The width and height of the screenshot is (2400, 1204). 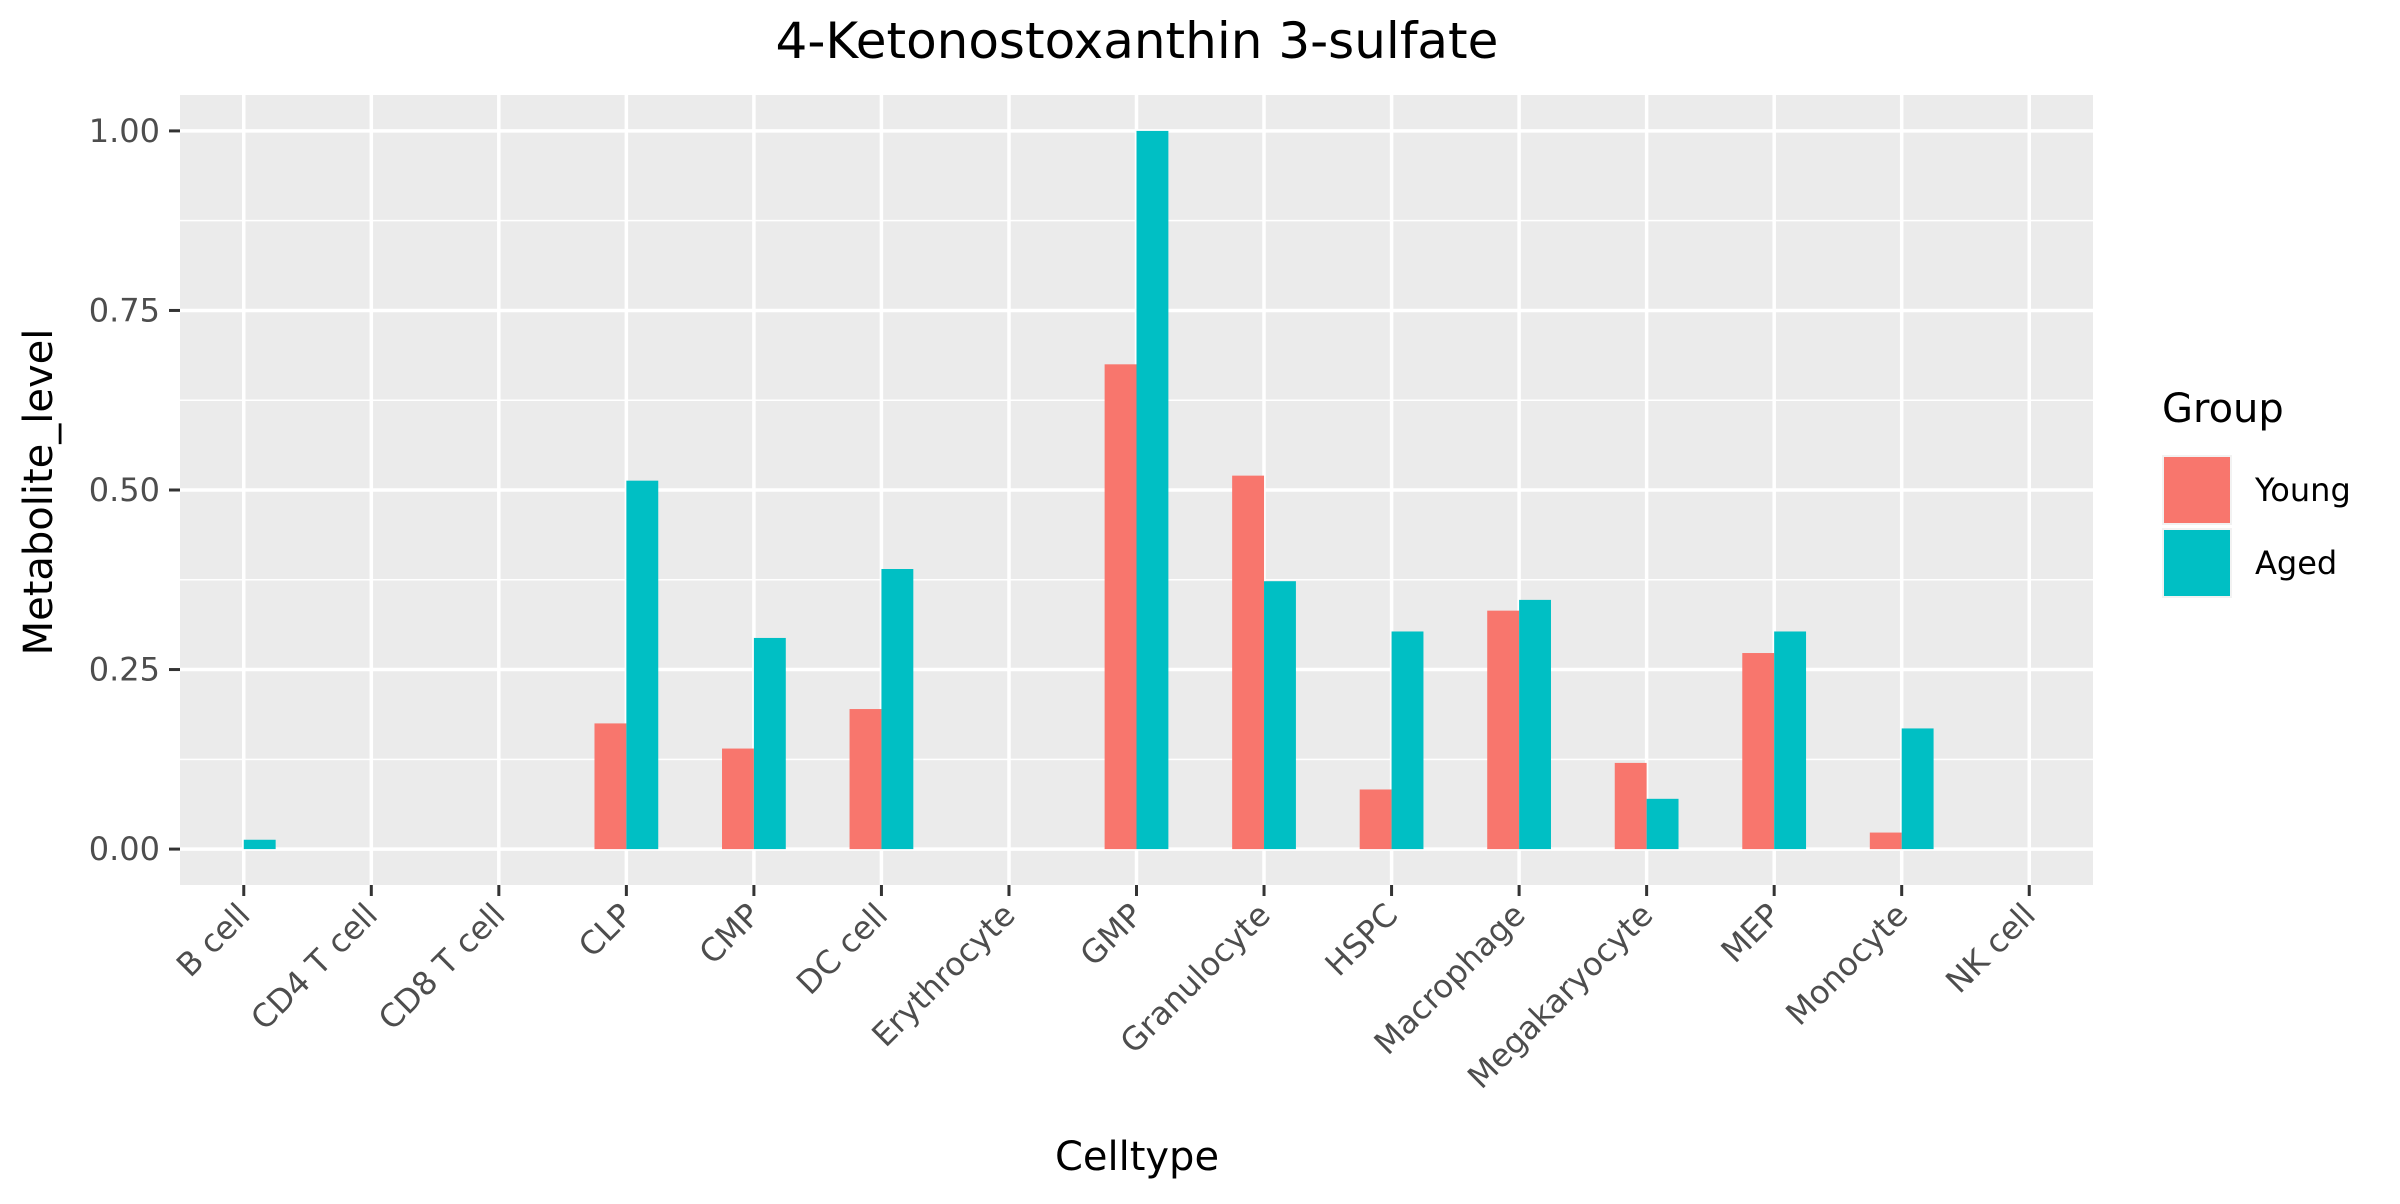 I want to click on y-tick-label: 0.50, so click(x=124, y=490).